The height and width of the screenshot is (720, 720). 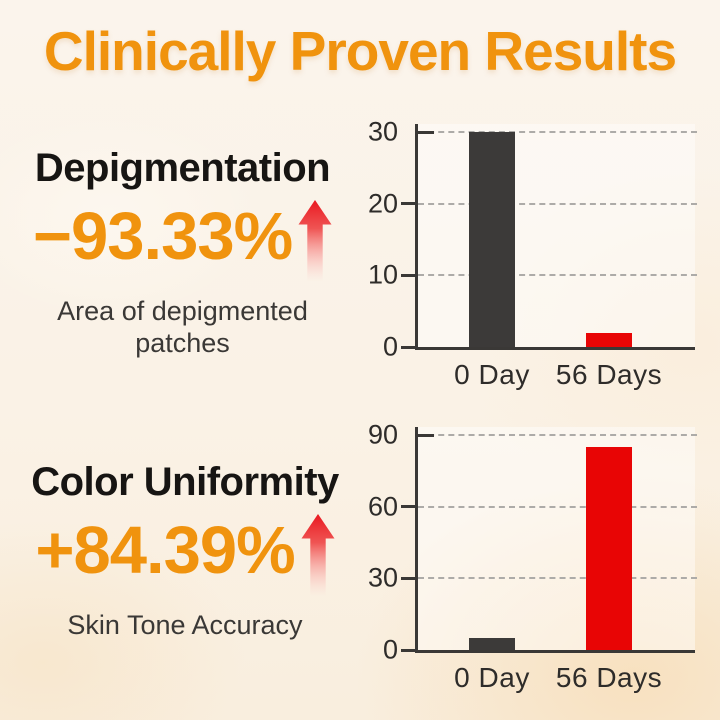 I want to click on depigmentation-caption: Area of depigmented patches, so click(x=182, y=327).